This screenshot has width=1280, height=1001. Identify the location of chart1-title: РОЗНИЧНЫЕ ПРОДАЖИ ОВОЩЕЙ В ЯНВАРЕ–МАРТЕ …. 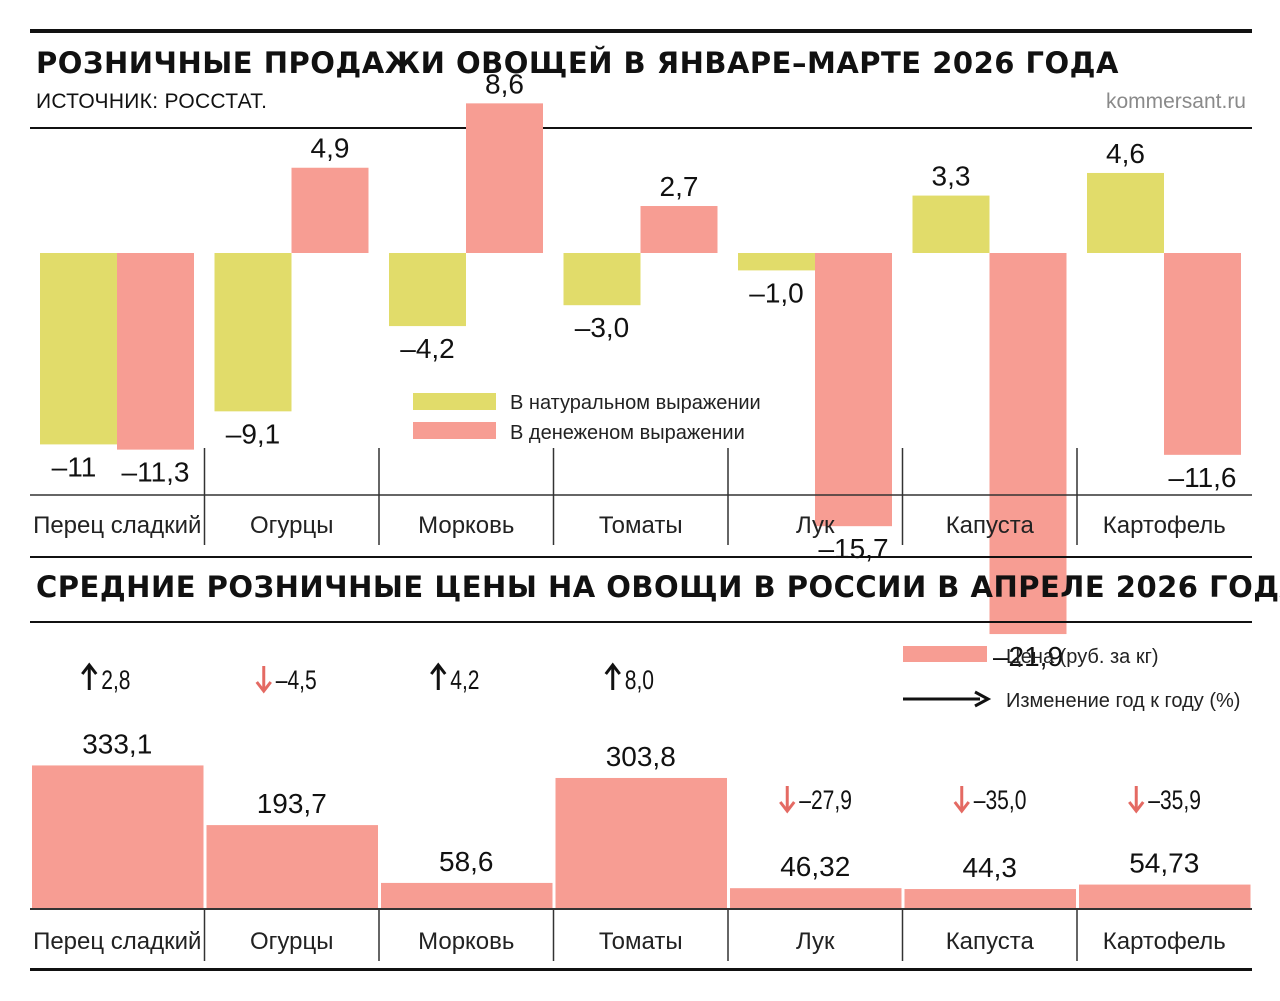
(577, 63).